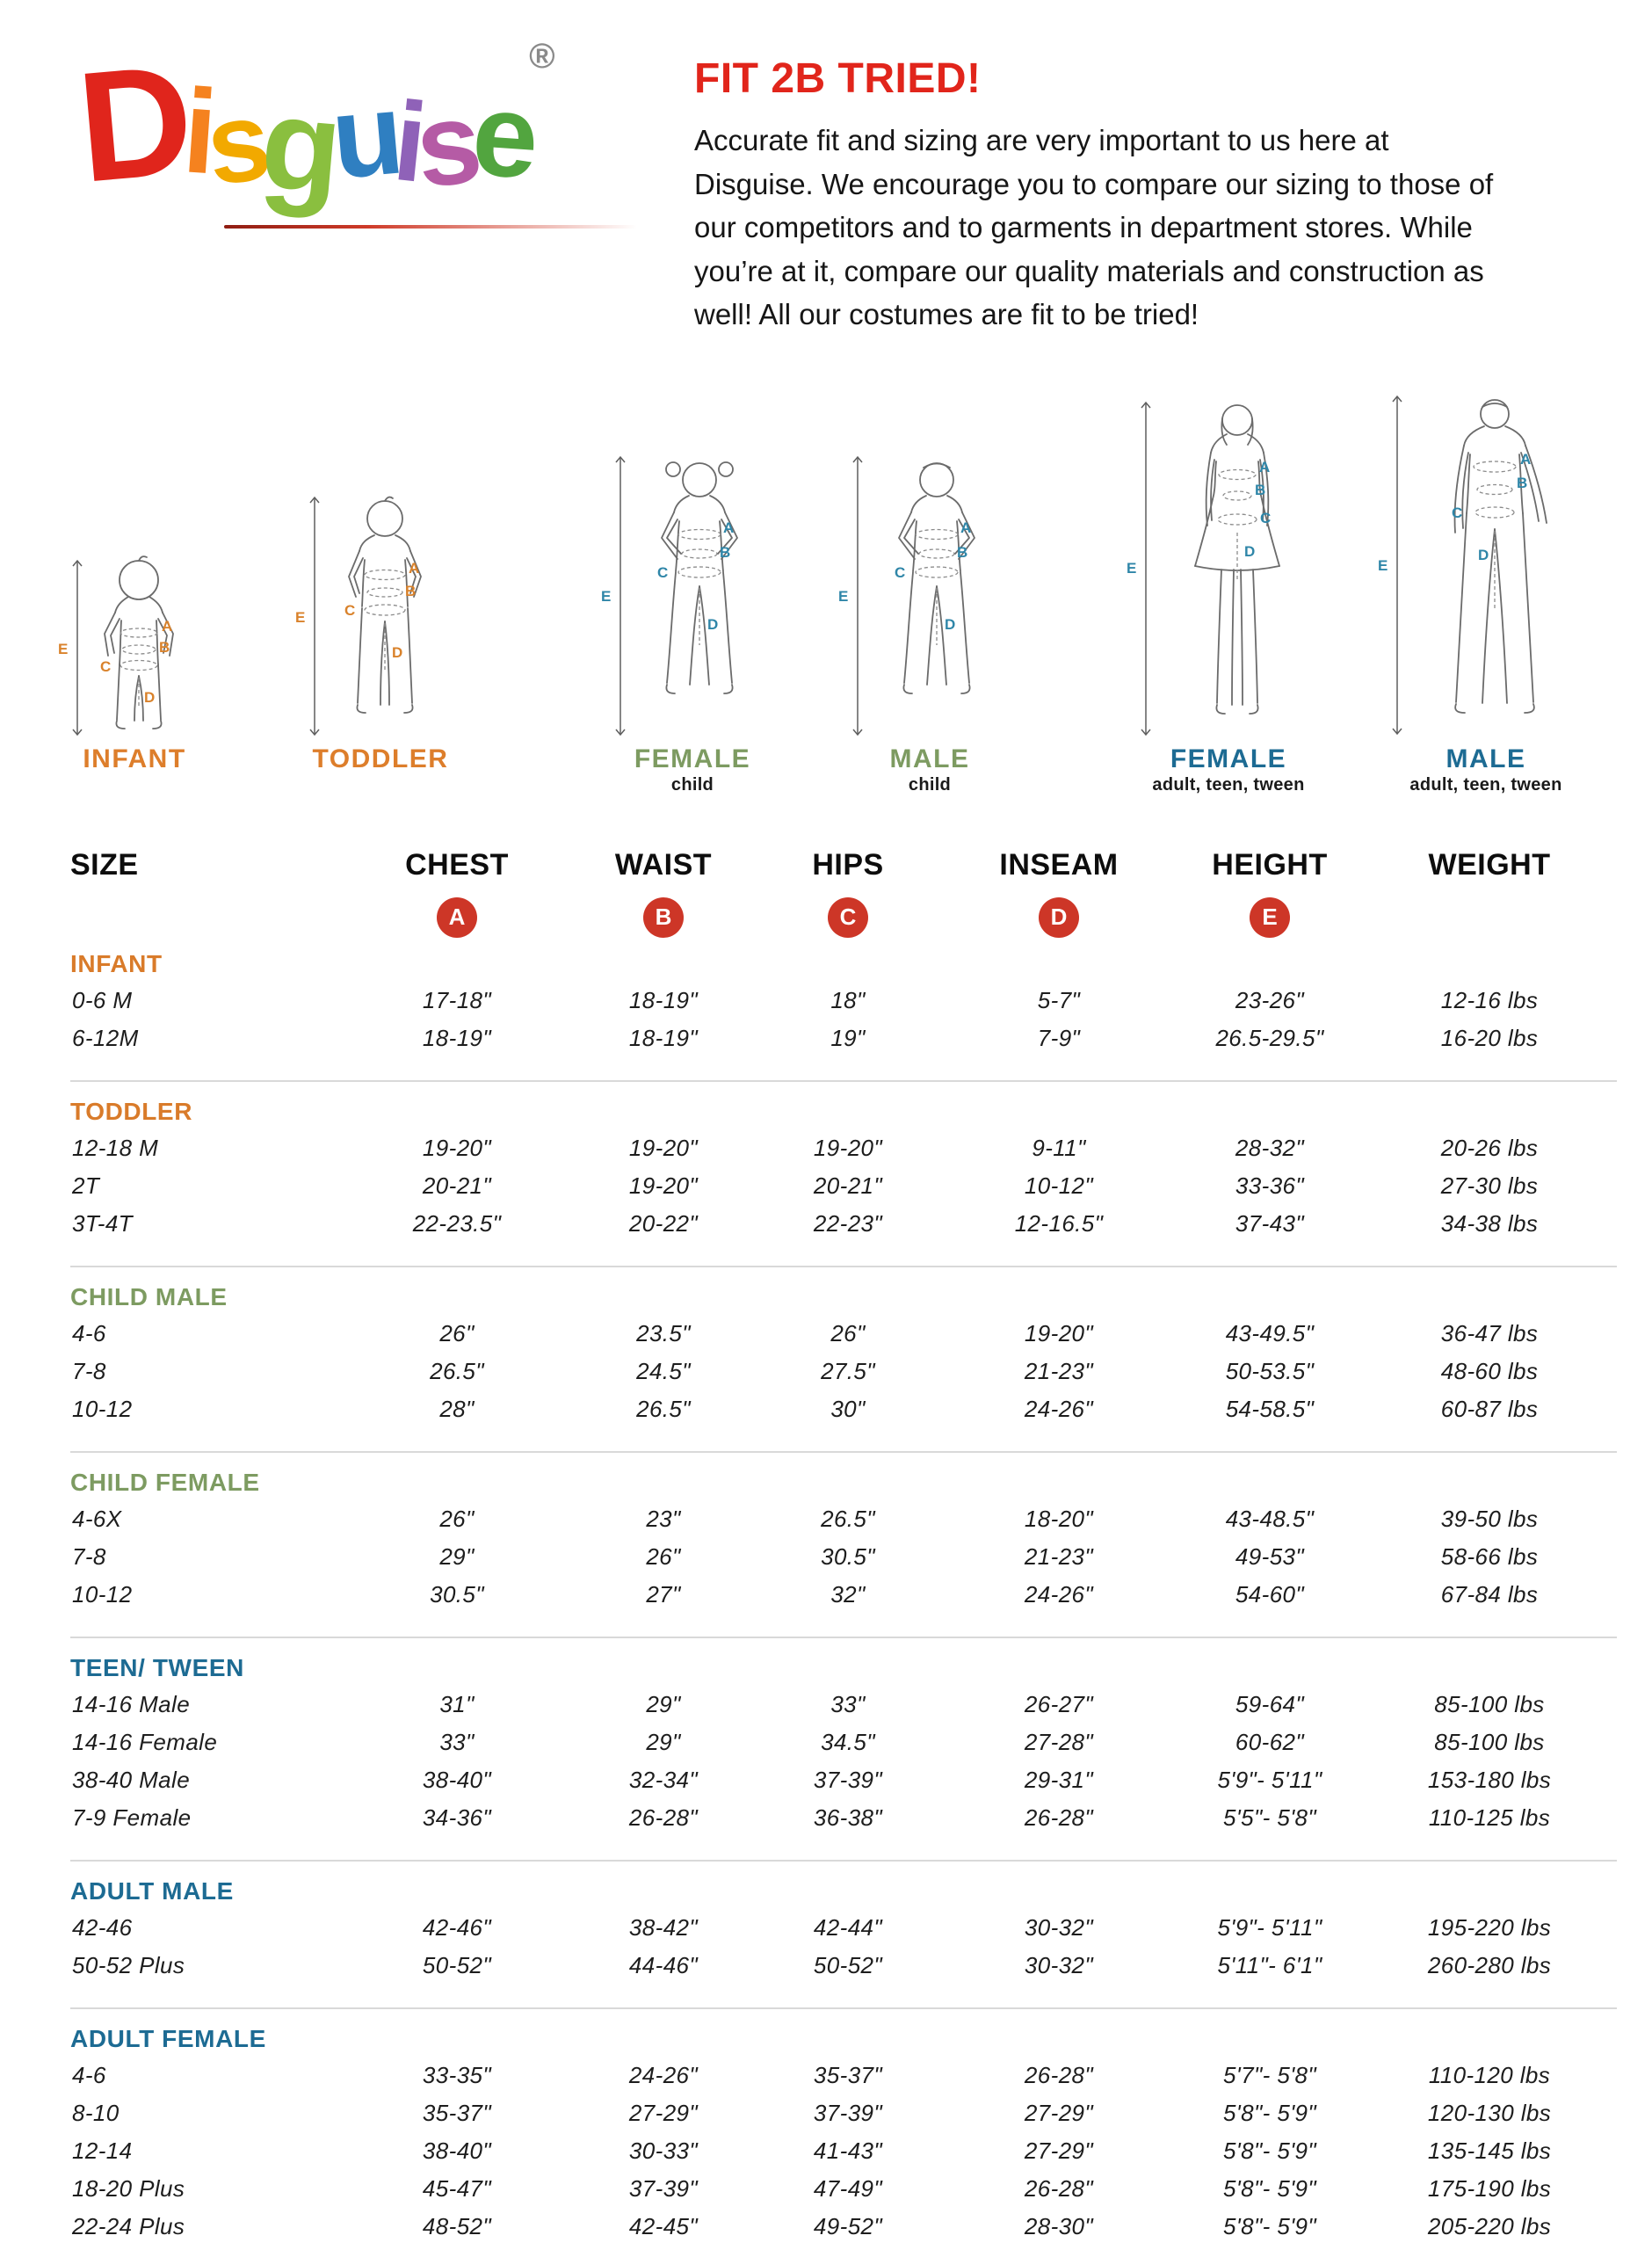  Describe the element at coordinates (128, 1965) in the screenshot. I see `row-size-label: 50-52 Plus` at that location.